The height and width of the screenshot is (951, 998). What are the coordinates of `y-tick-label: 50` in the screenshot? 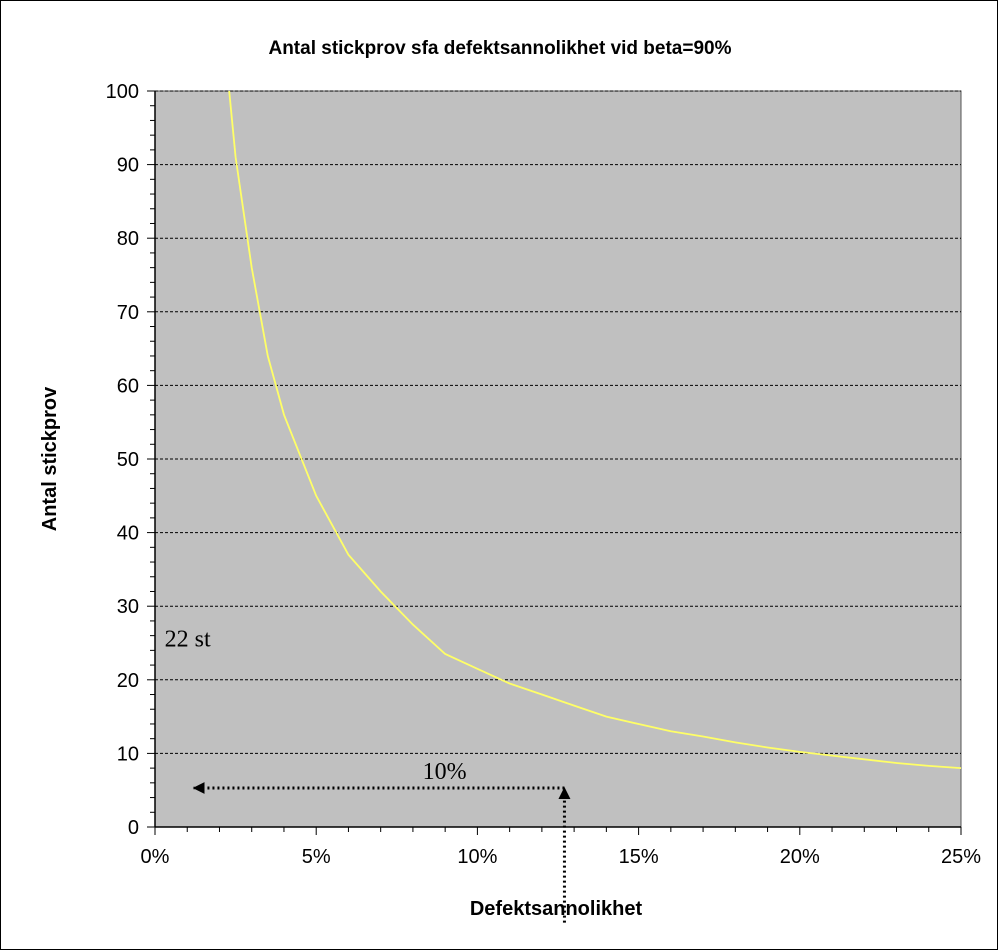 It's located at (128, 460).